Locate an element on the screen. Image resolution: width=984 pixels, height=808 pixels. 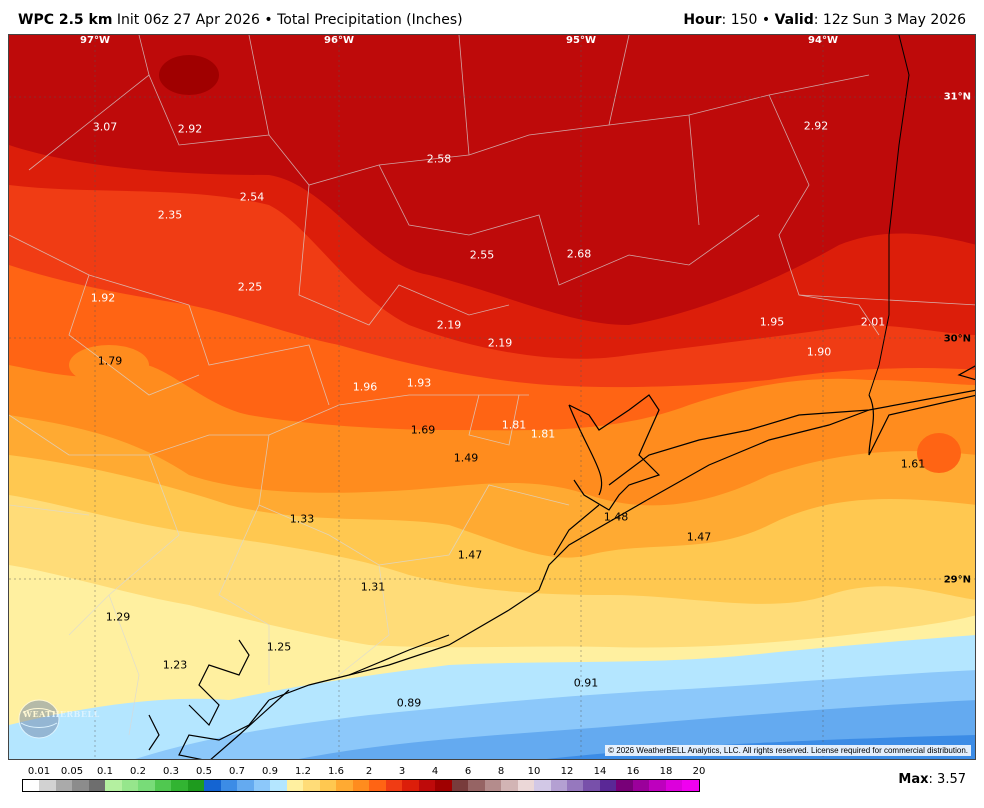
lon-label: 95°W is located at coordinates (581, 40).